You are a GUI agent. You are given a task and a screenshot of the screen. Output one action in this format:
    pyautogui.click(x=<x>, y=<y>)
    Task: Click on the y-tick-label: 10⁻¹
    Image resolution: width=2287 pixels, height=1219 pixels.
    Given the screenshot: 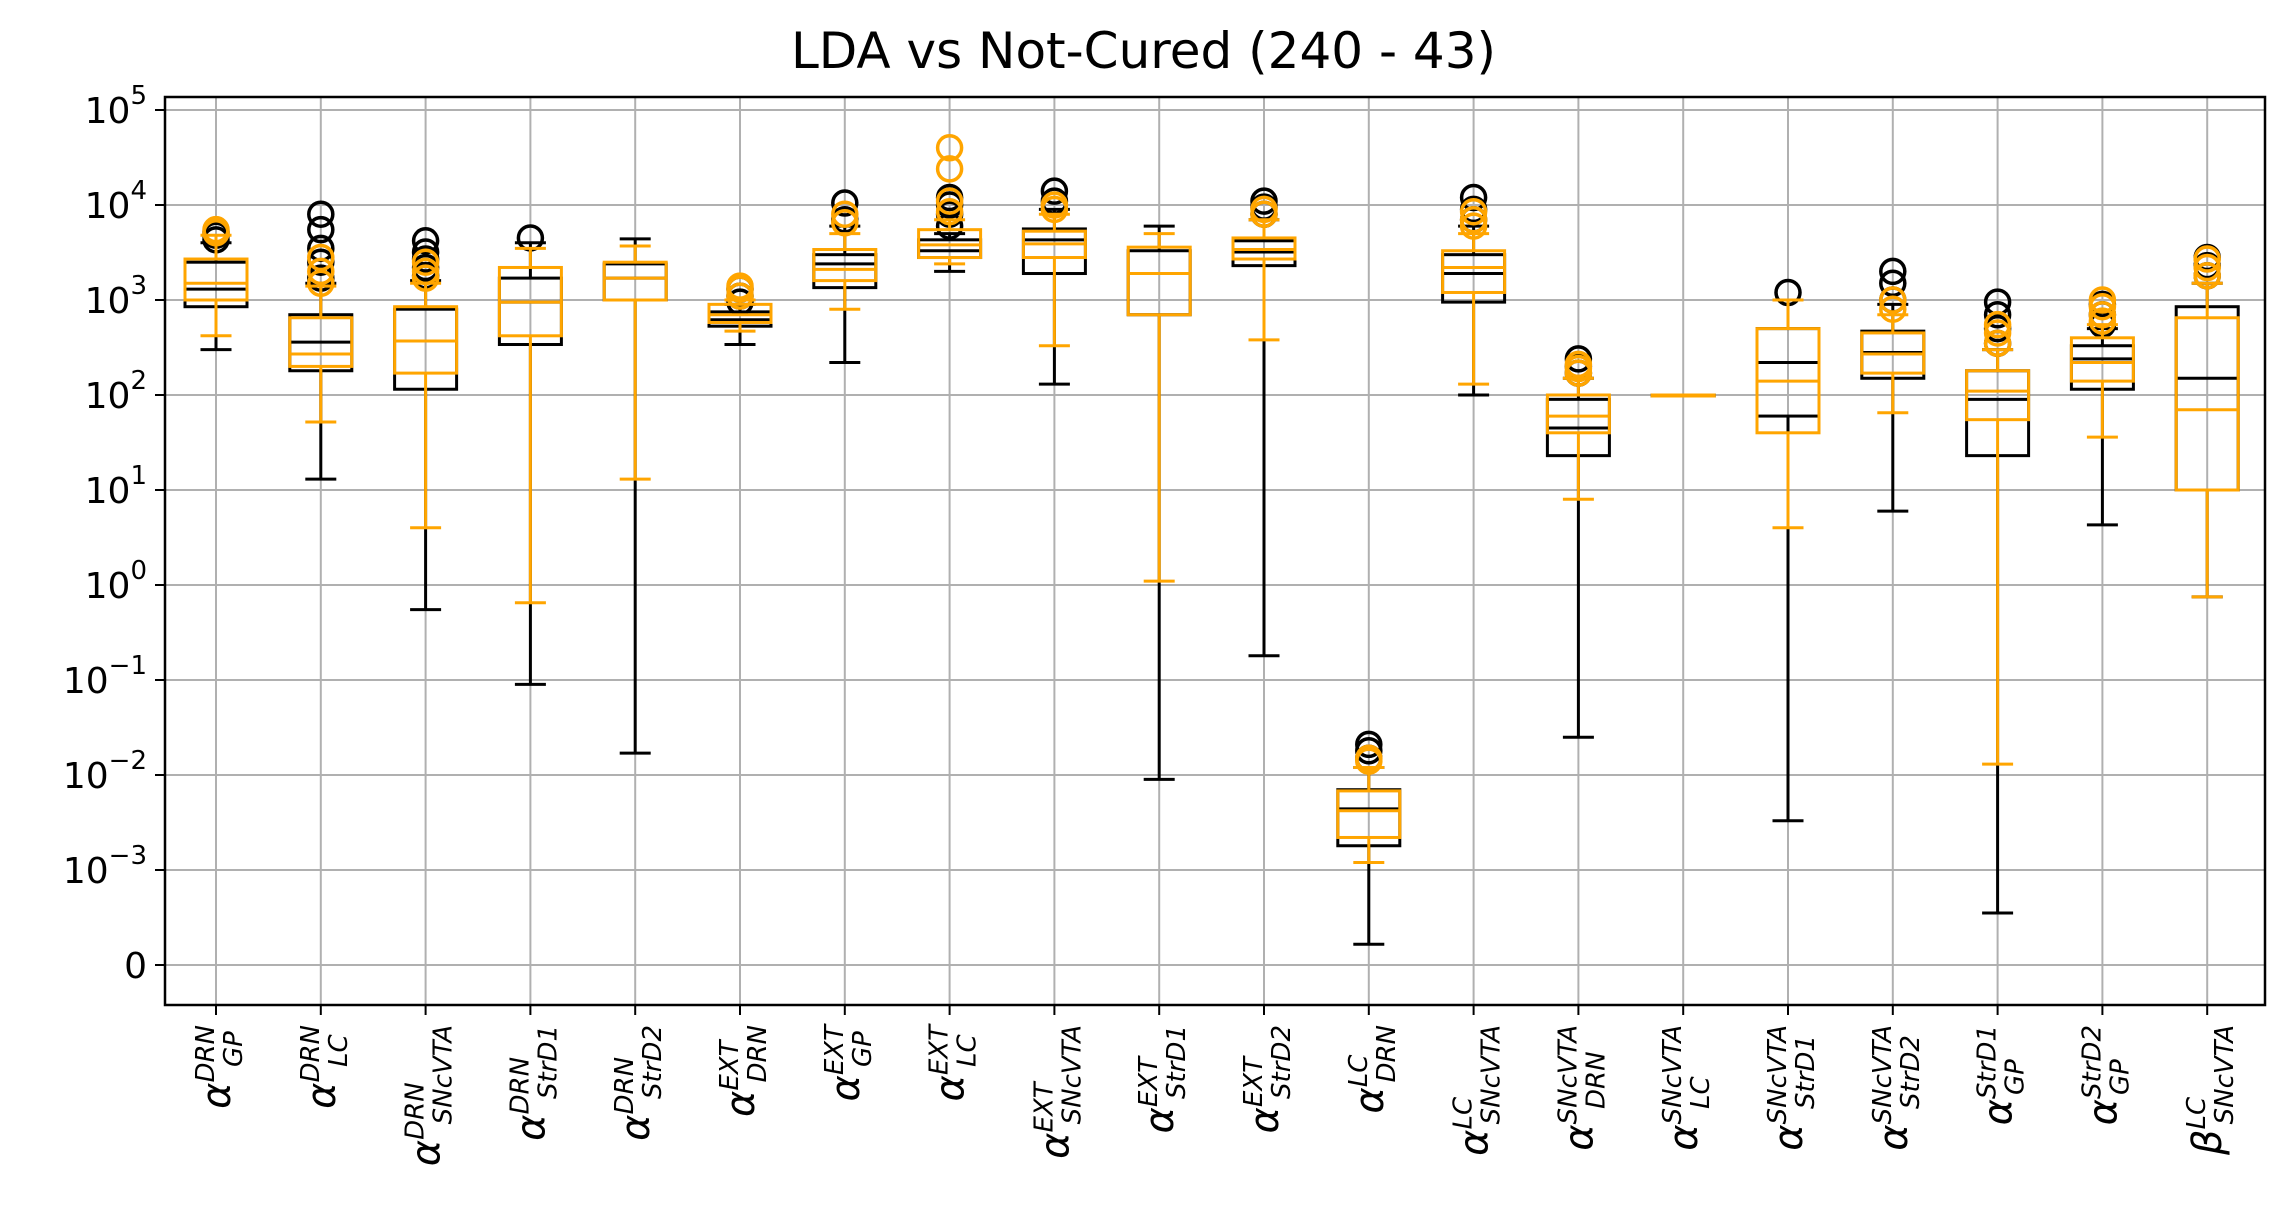 What is the action you would take?
    pyautogui.click(x=105, y=676)
    